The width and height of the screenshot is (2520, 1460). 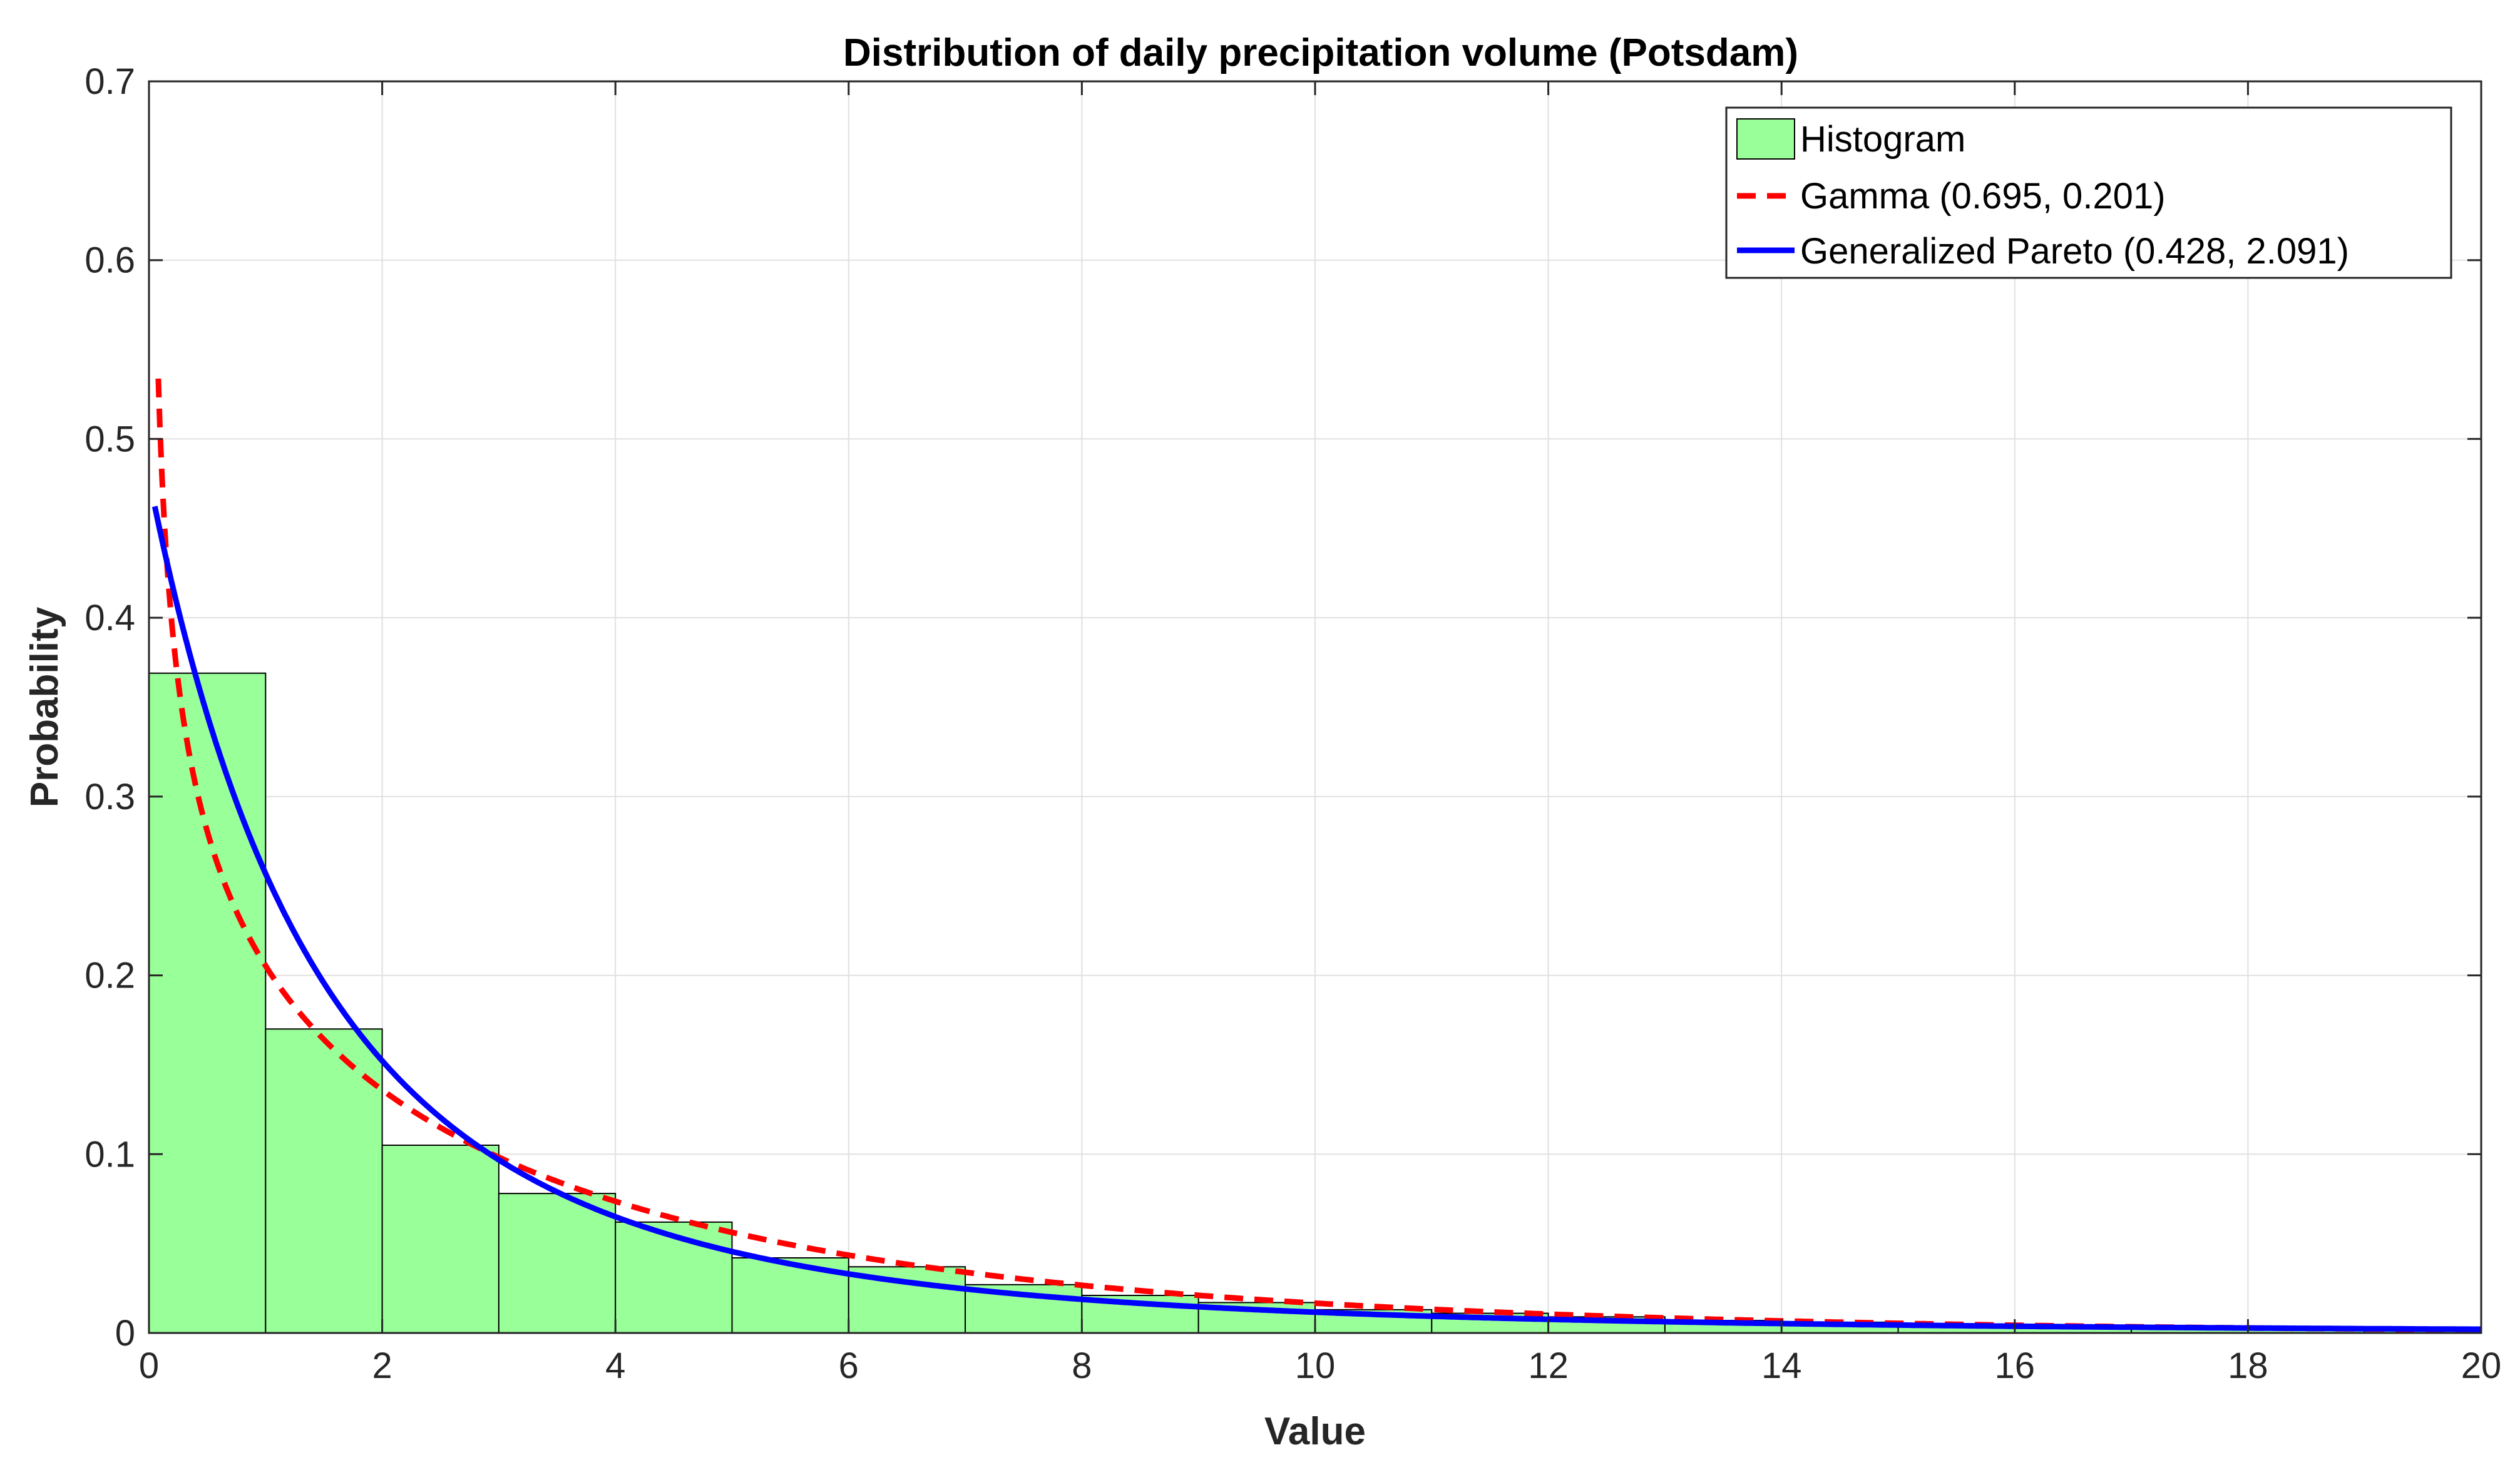 What do you see at coordinates (110, 1154) in the screenshot?
I see `y-tick-label: 0.1` at bounding box center [110, 1154].